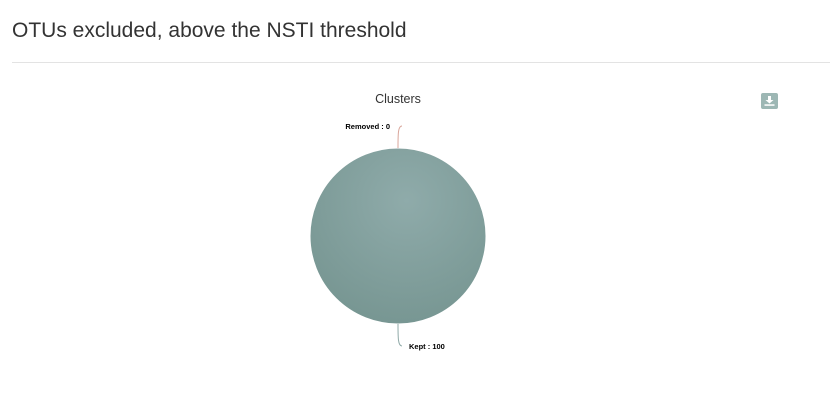 This screenshot has height=402, width=830. Describe the element at coordinates (427, 346) in the screenshot. I see `pie-label-kept: Kept : 100` at that location.